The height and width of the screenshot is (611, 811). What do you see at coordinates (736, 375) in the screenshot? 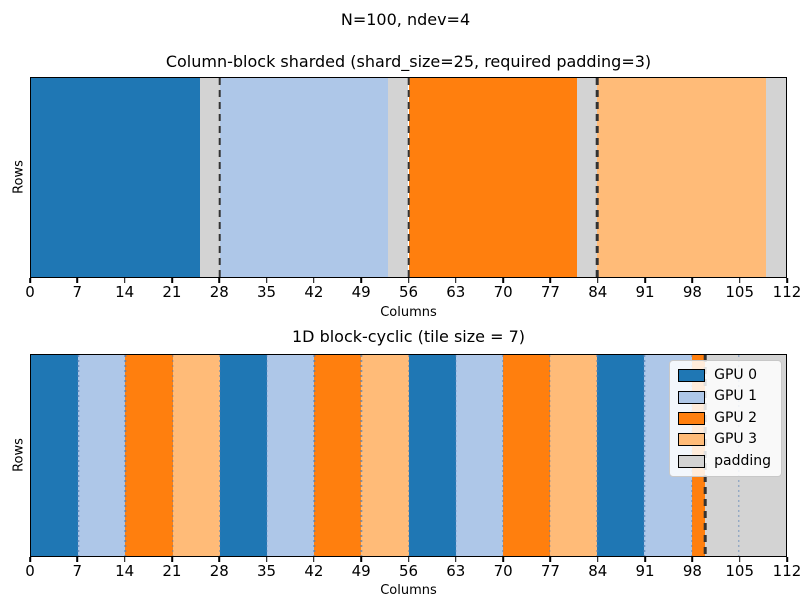
I see `legend-label: GPU 0` at bounding box center [736, 375].